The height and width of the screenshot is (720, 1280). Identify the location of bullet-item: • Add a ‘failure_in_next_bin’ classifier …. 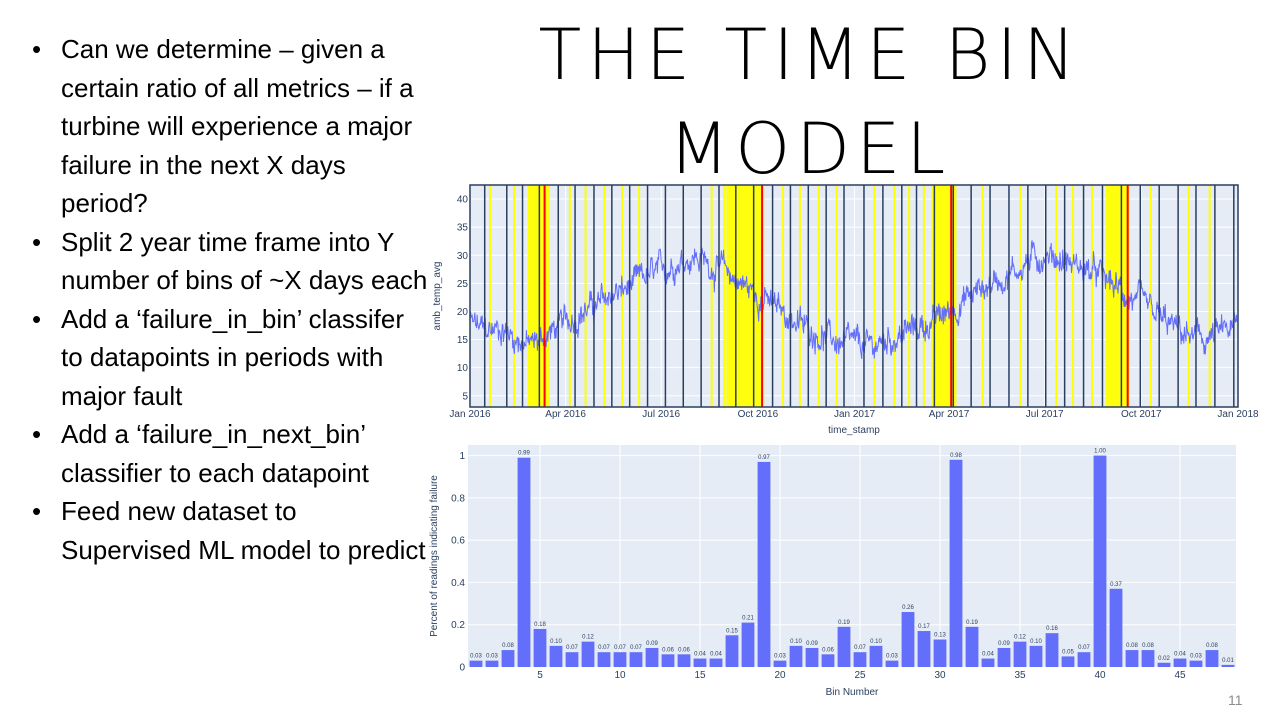
(228, 453).